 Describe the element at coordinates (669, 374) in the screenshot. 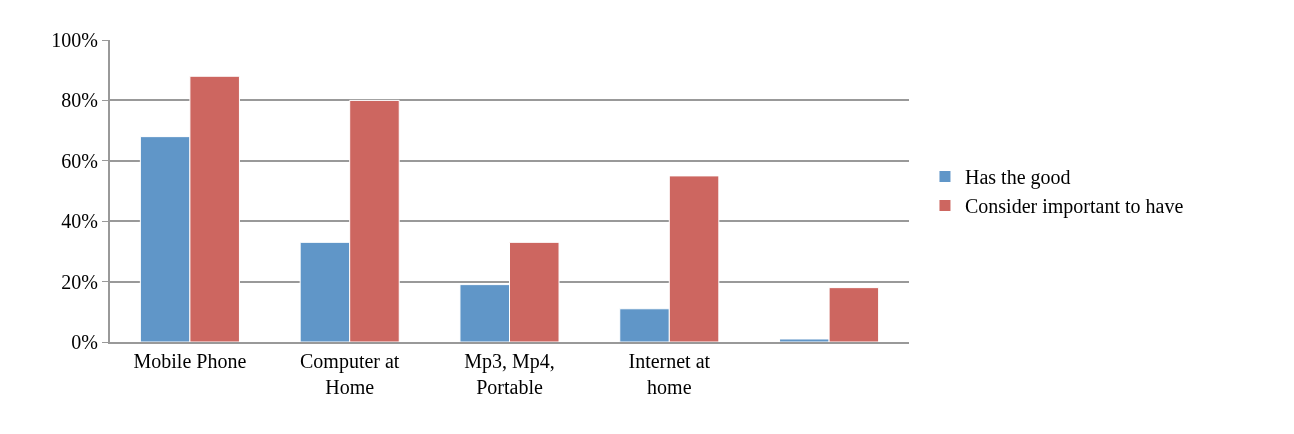

I see `x-tick-label: Internet at home` at that location.